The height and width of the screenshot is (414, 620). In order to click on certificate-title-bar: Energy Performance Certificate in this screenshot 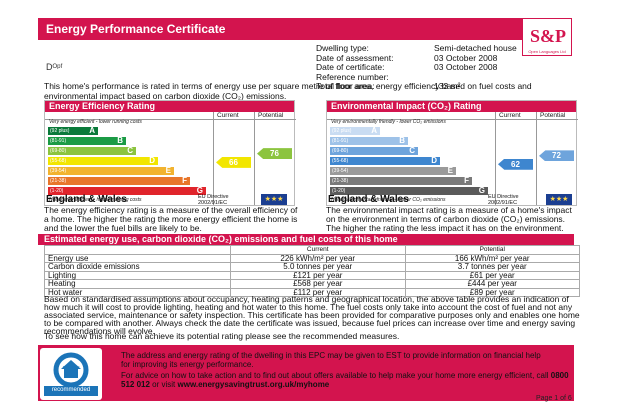, I will do `click(303, 29)`.